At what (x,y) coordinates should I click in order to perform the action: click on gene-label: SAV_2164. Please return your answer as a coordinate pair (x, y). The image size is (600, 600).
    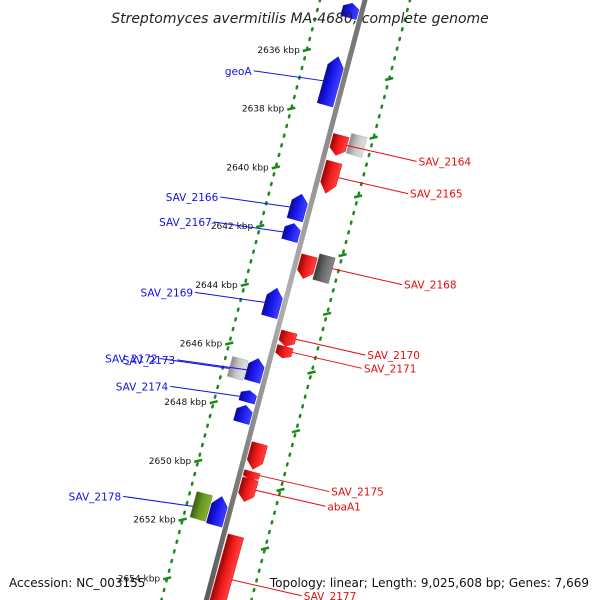
    Looking at the image, I should click on (445, 162).